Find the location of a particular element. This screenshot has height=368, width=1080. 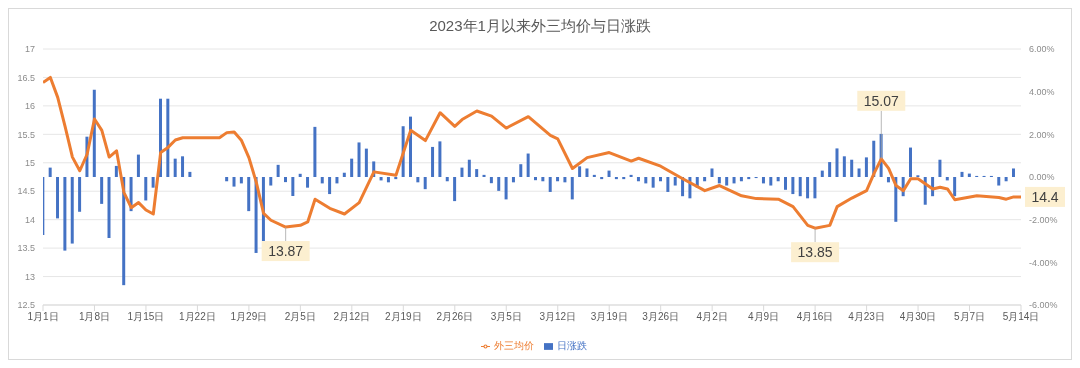

x-tick-label: 4月2日 is located at coordinates (712, 317).